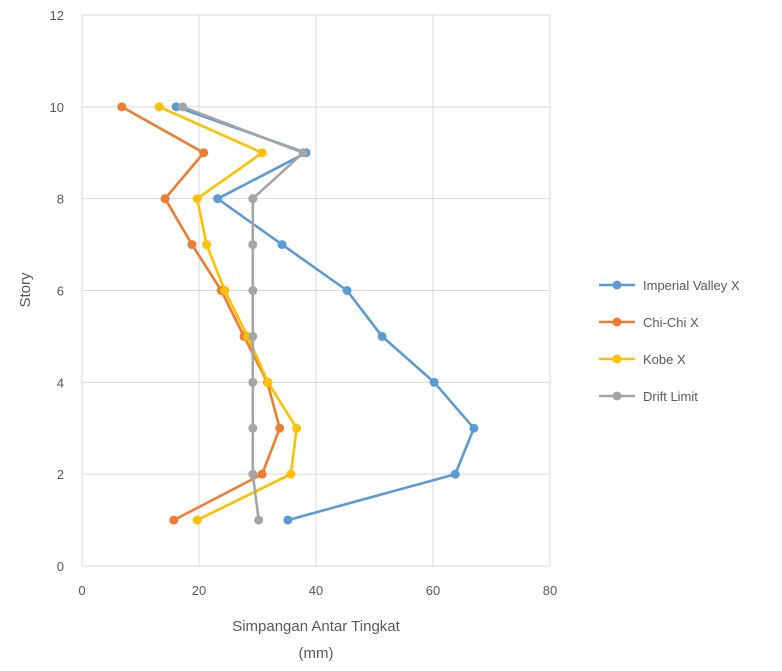 The image size is (782, 671). Describe the element at coordinates (57, 15) in the screenshot. I see `y-tick-label: 12` at that location.